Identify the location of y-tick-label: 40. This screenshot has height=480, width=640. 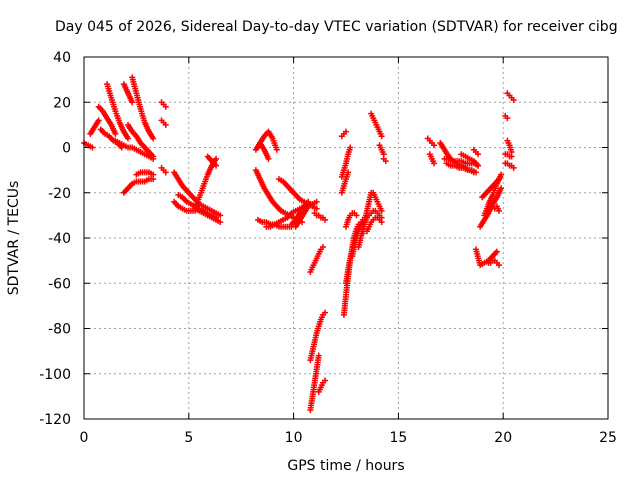
(62, 58).